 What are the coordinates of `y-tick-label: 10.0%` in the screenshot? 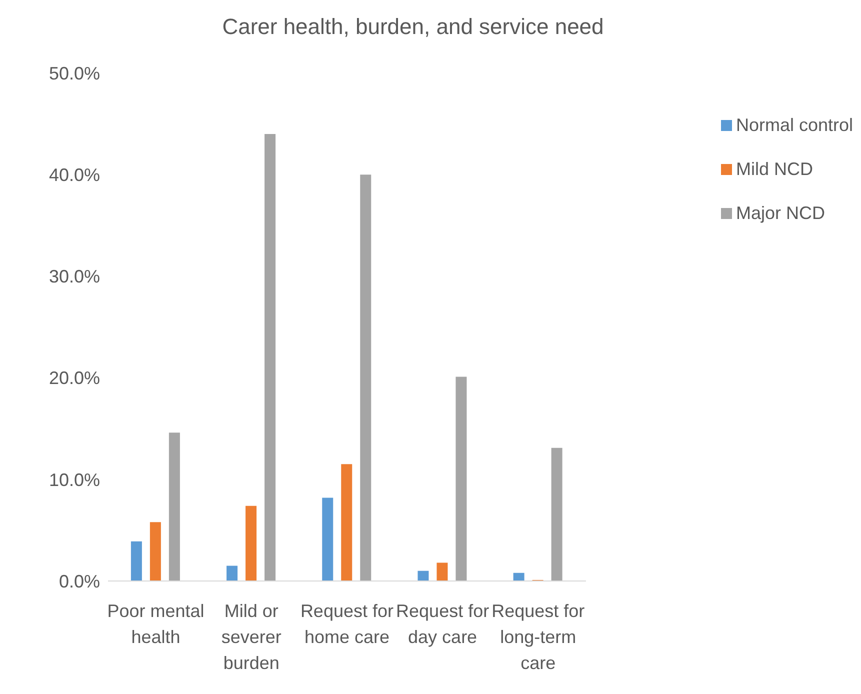 It's located at (74, 480).